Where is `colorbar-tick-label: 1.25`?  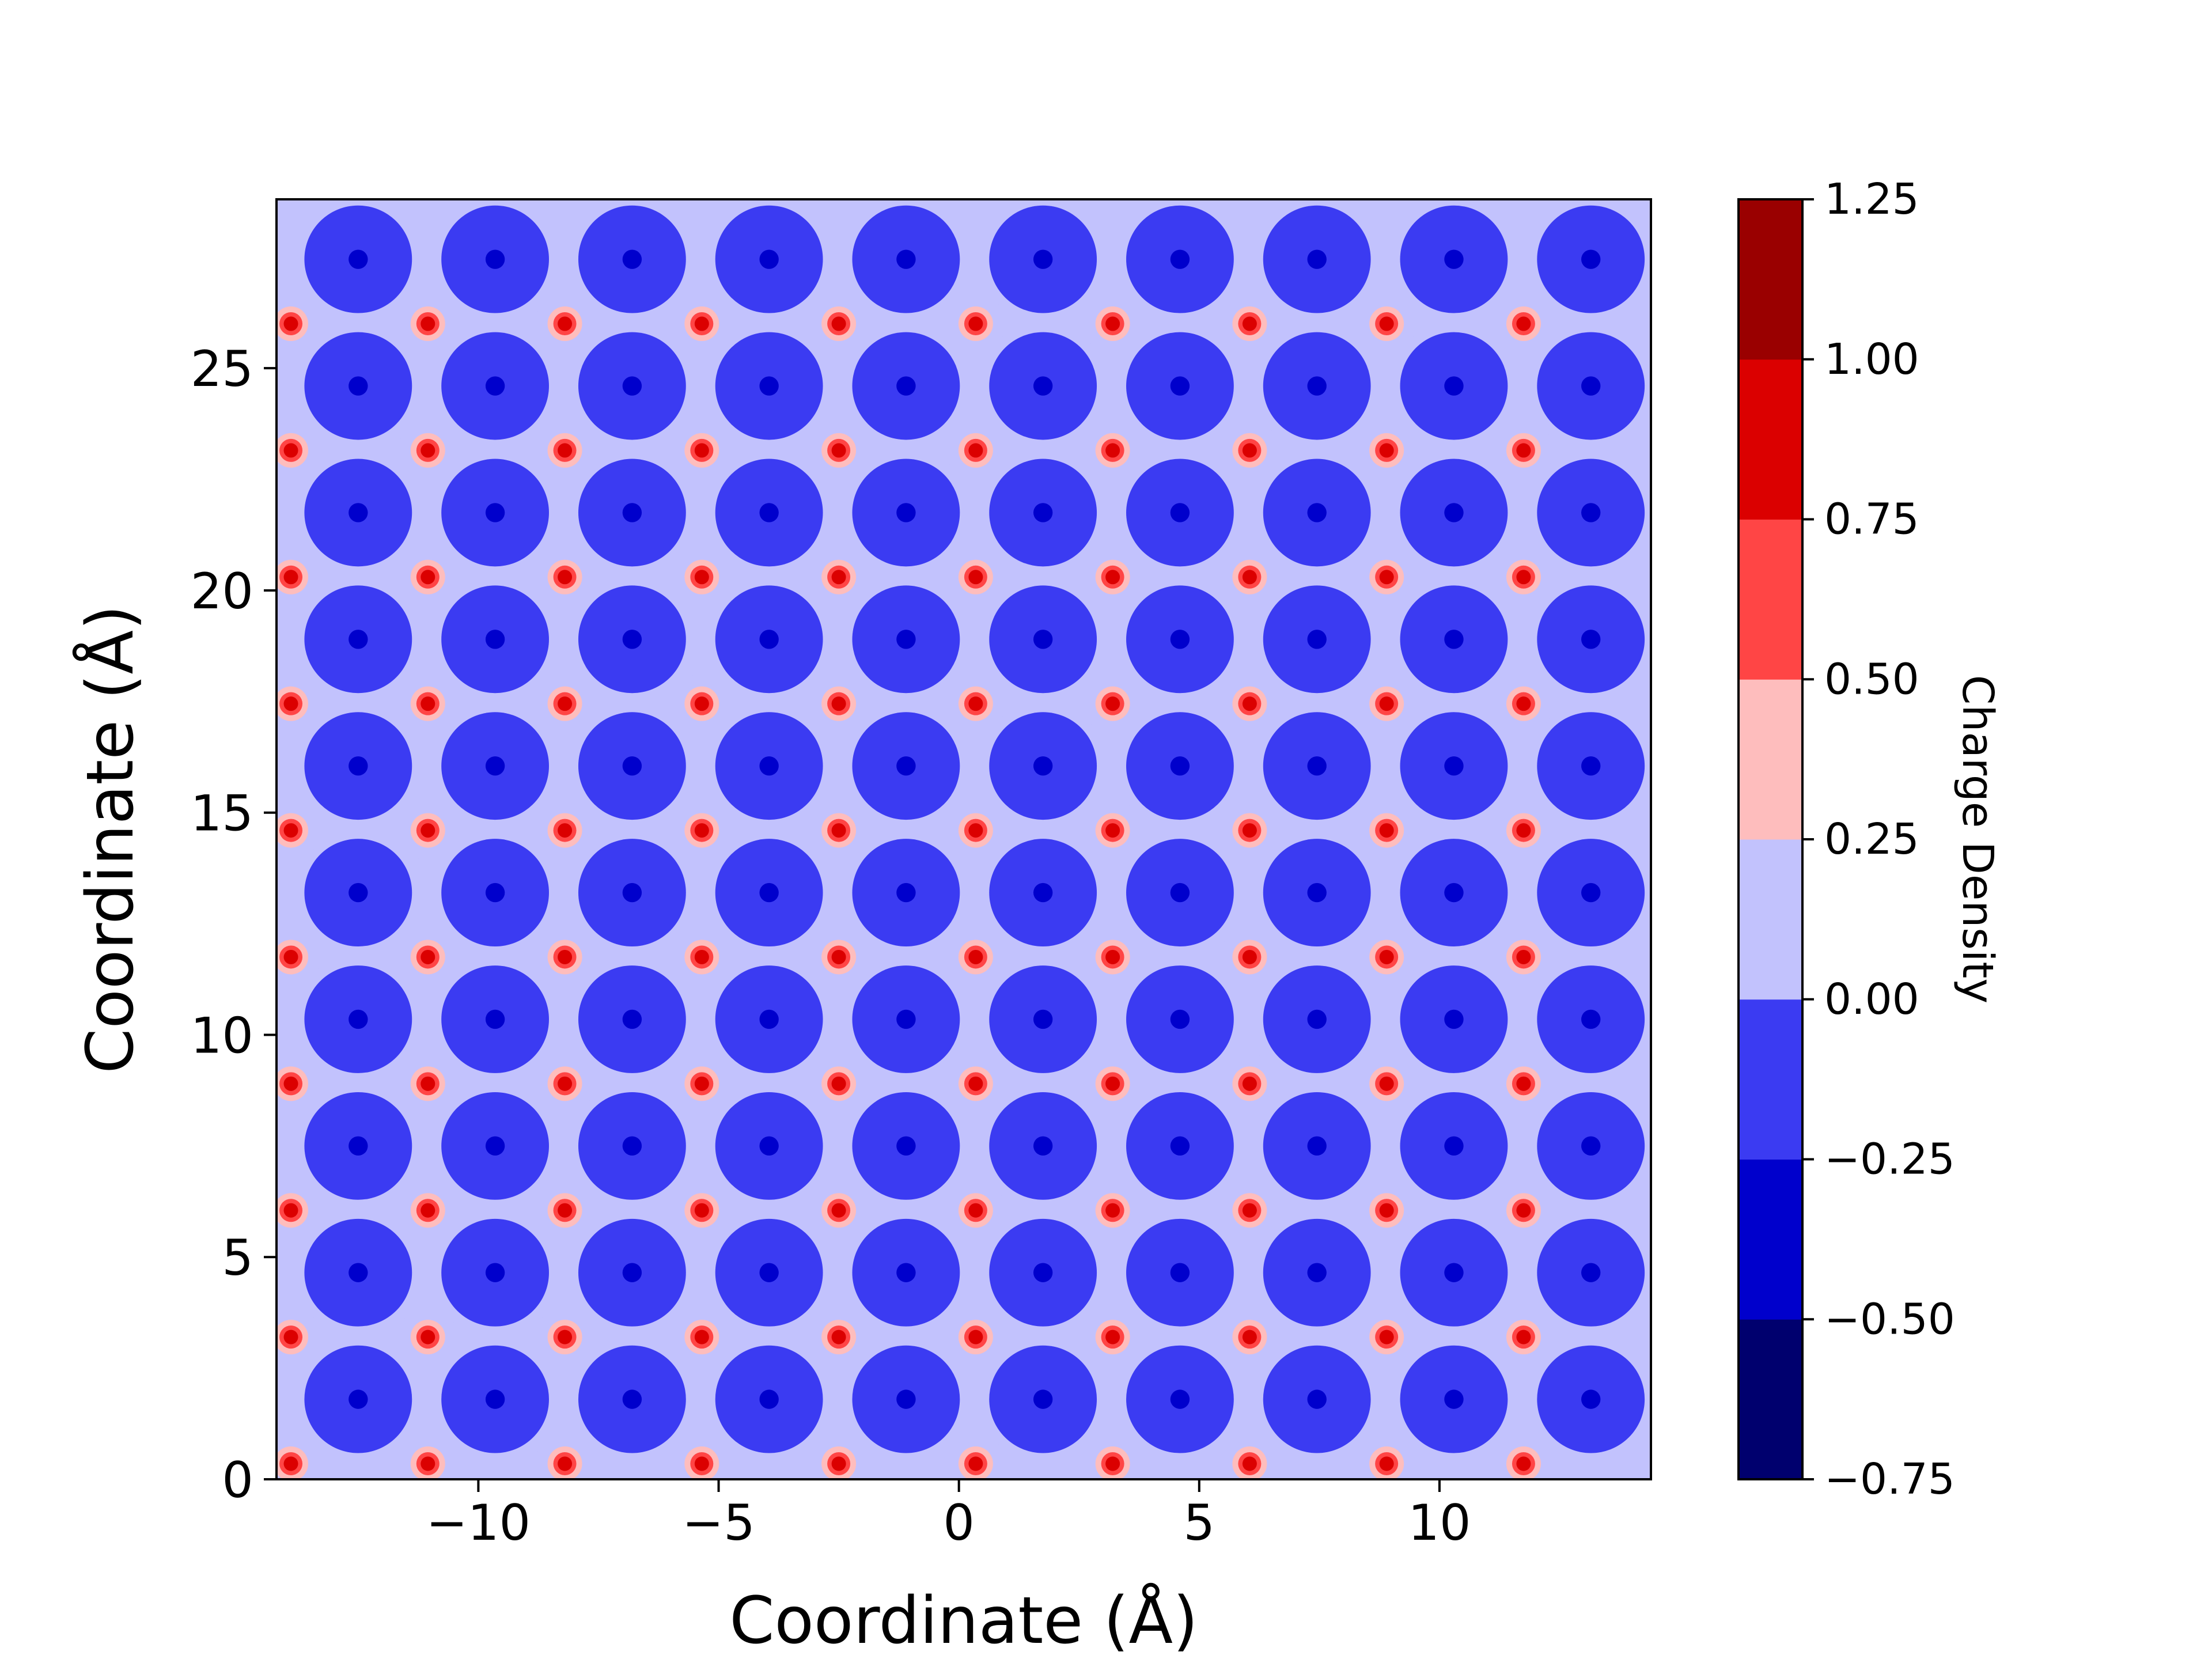 colorbar-tick-label: 1.25 is located at coordinates (1871, 199).